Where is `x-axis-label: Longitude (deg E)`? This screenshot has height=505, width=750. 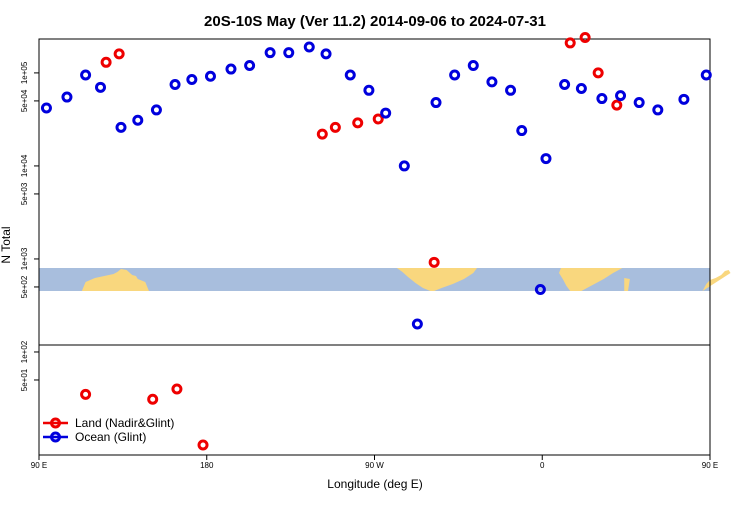
x-axis-label: Longitude (deg E) is located at coordinates (374, 484).